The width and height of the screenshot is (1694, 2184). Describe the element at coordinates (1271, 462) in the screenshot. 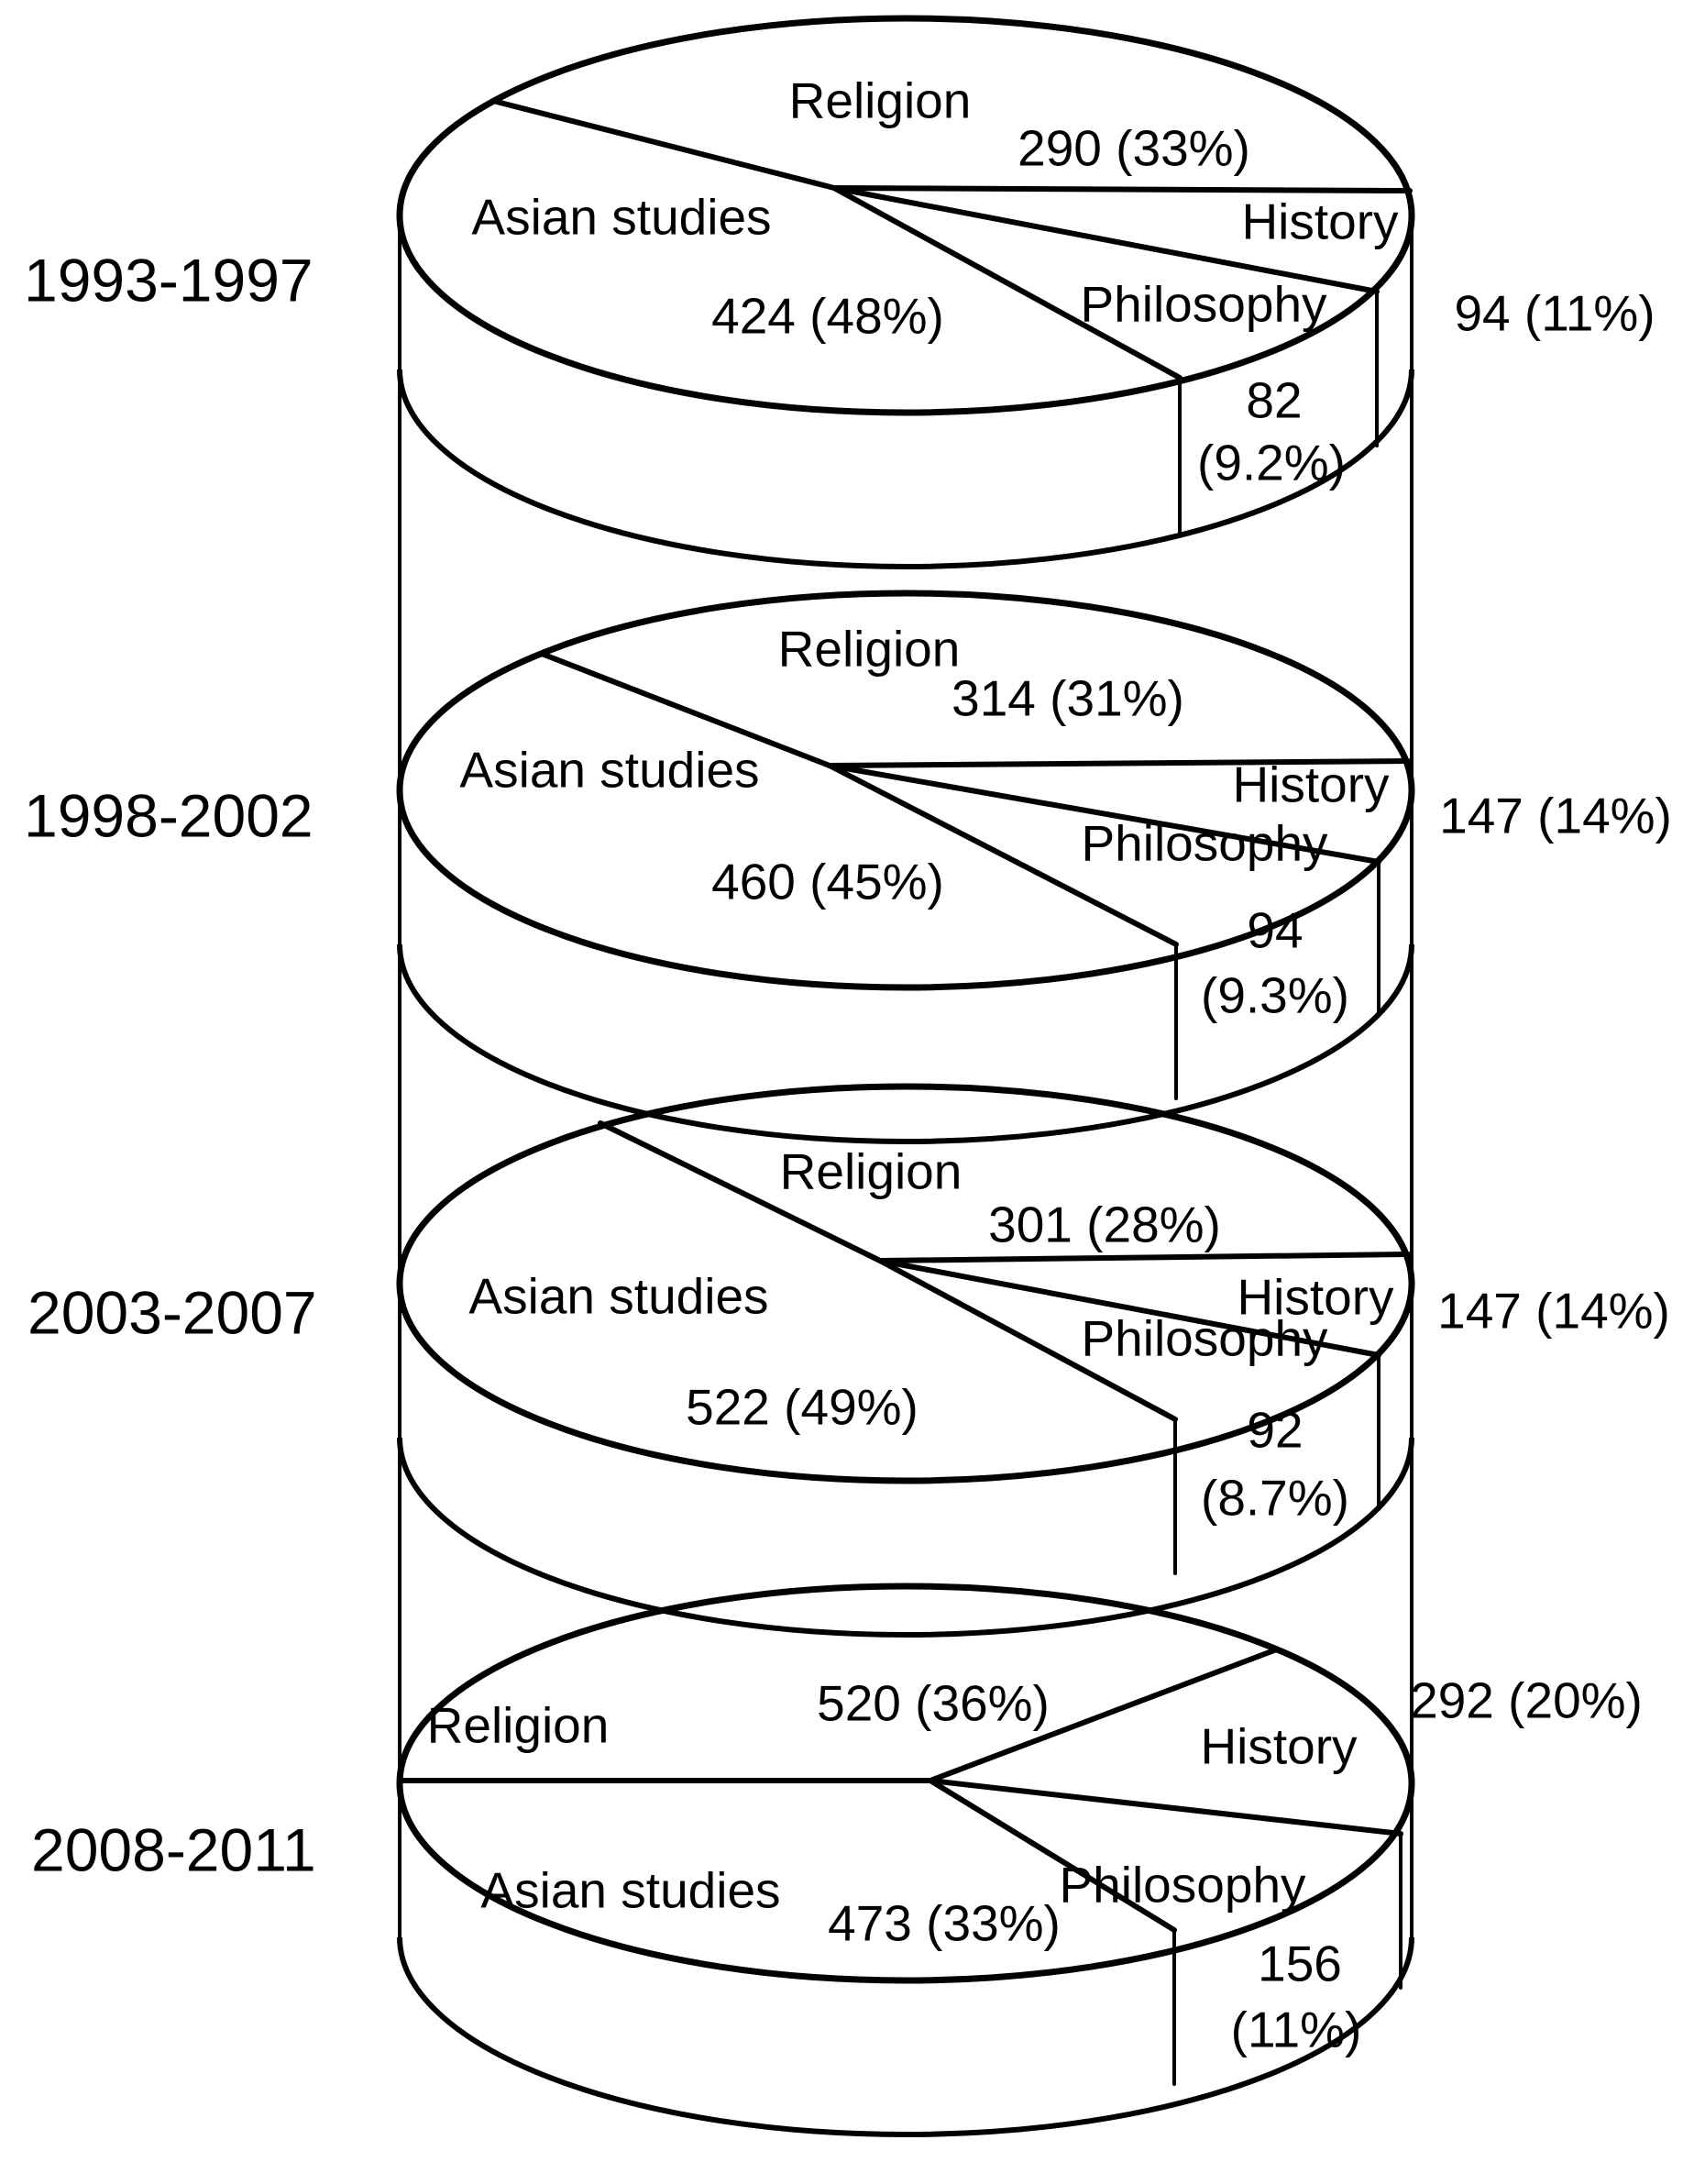

I see `pie1-philosophy-value-line2: (9.2%)` at that location.